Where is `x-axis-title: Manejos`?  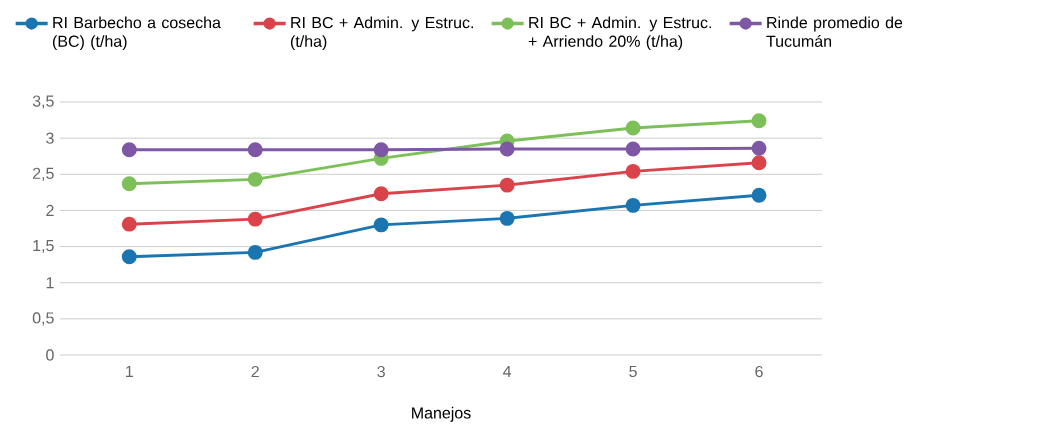
x-axis-title: Manejos is located at coordinates (441, 414).